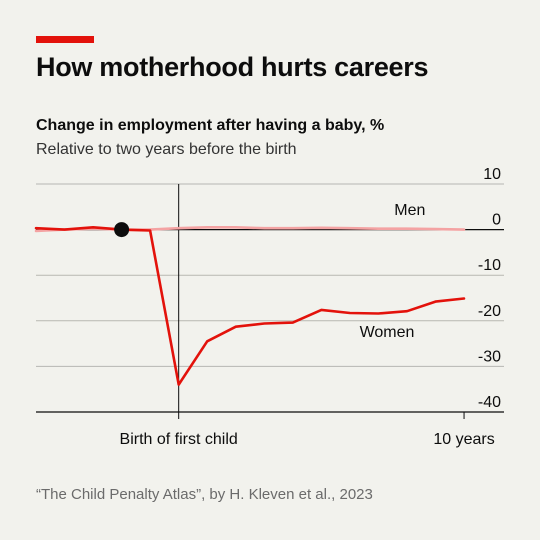  What do you see at coordinates (489, 402) in the screenshot?
I see `y-tick-label: -40` at bounding box center [489, 402].